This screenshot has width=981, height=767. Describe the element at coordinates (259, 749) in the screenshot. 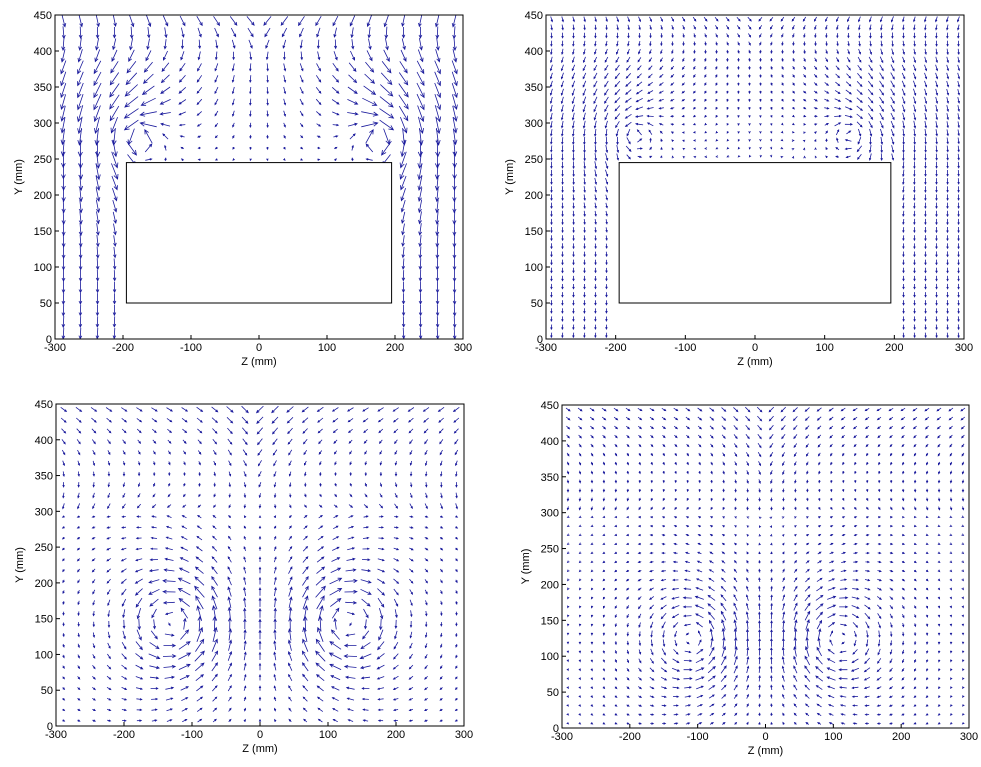

I see `x-axis-label: Z (mm)` at that location.